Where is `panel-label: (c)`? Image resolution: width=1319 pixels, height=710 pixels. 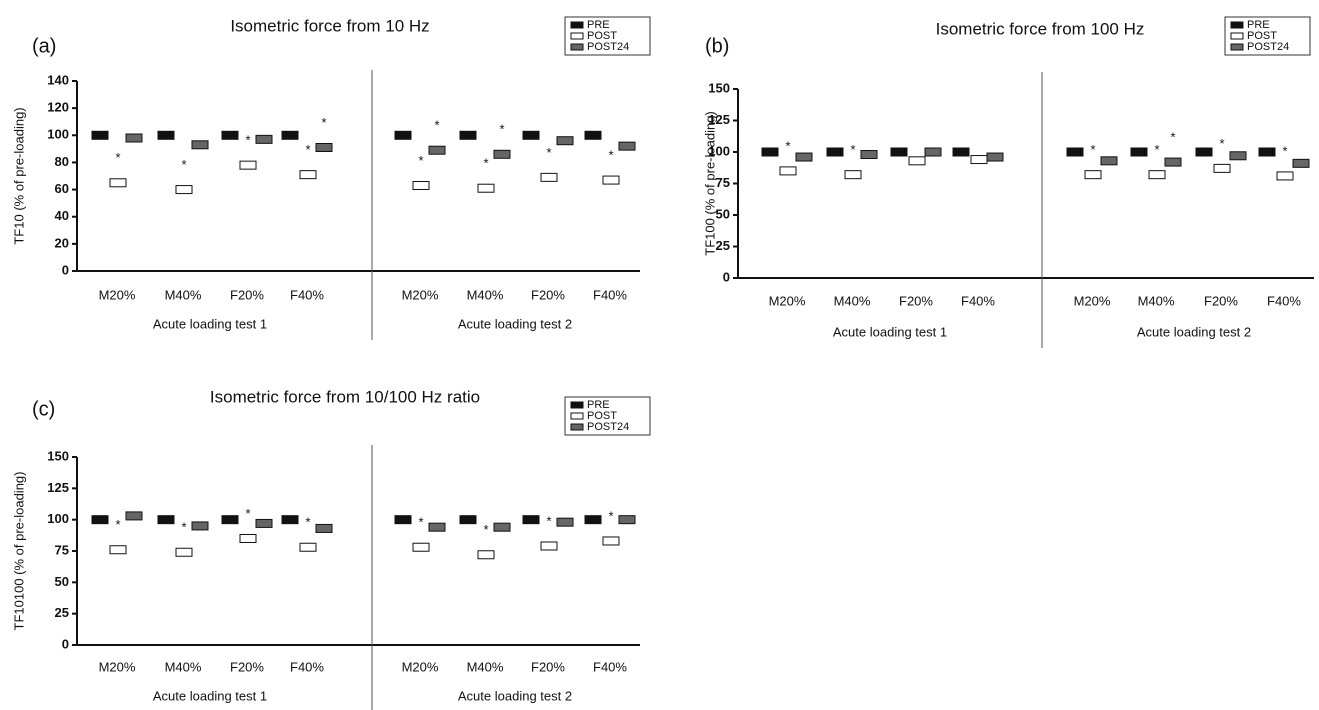 panel-label: (c) is located at coordinates (43, 409).